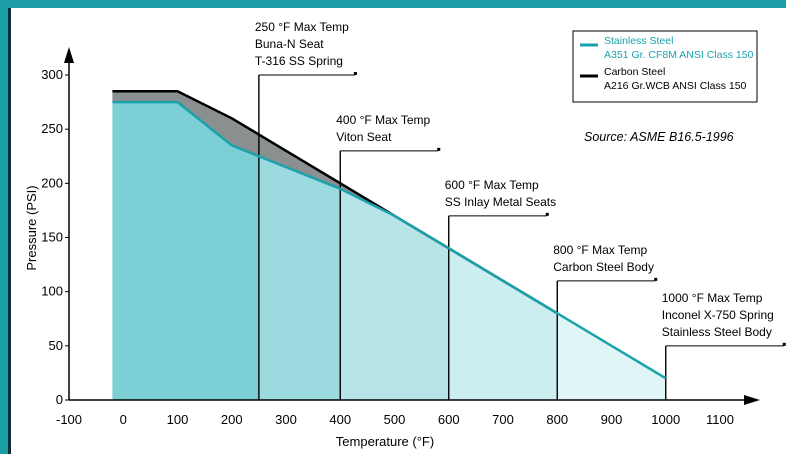 The image size is (786, 454). Describe the element at coordinates (383, 120) in the screenshot. I see `annotation-text-400-1: 400 °F Max Temp` at that location.